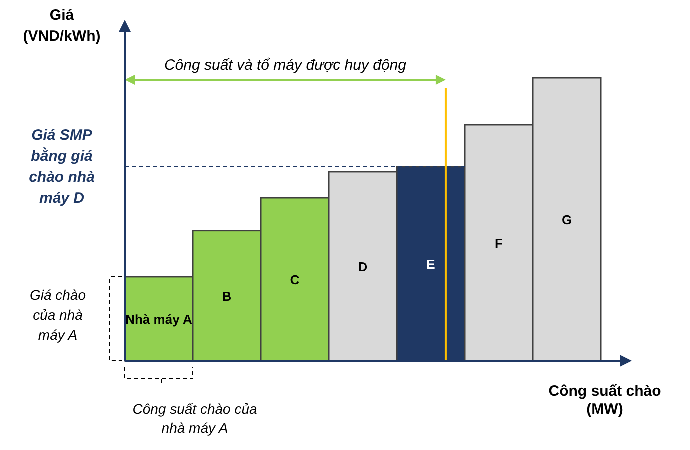 This screenshot has width=690, height=450. I want to click on ref-line-label: Công suất và tổ máy được huy động, so click(286, 65).